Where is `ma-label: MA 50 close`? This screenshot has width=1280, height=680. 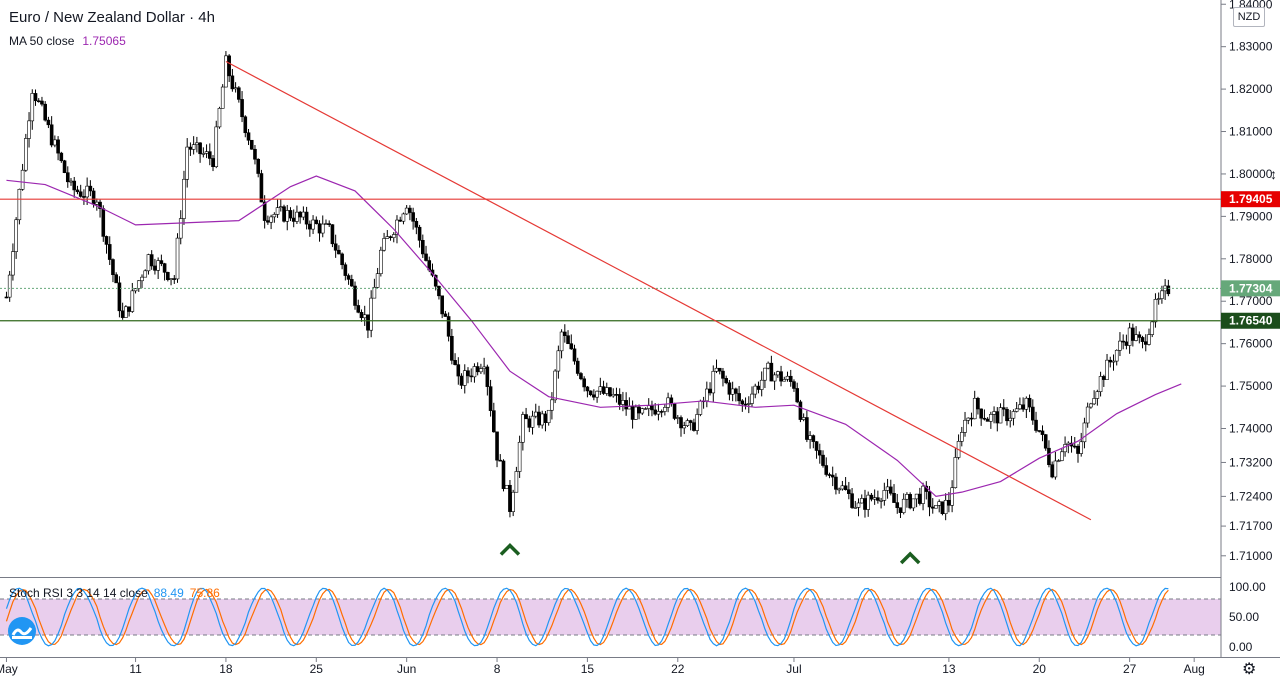
ma-label: MA 50 close is located at coordinates (42, 41).